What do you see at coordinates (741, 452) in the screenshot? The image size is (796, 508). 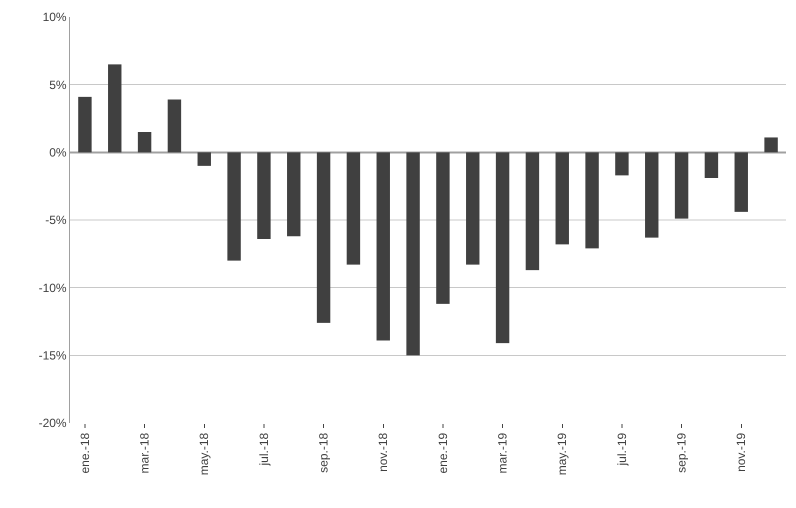 I see `x-tick-label: nov.-19` at bounding box center [741, 452].